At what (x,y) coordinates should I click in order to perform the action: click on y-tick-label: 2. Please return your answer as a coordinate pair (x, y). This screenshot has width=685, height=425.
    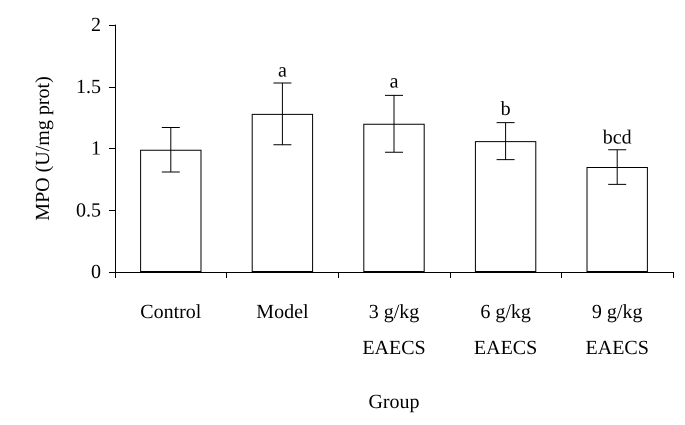
    Looking at the image, I should click on (96, 25).